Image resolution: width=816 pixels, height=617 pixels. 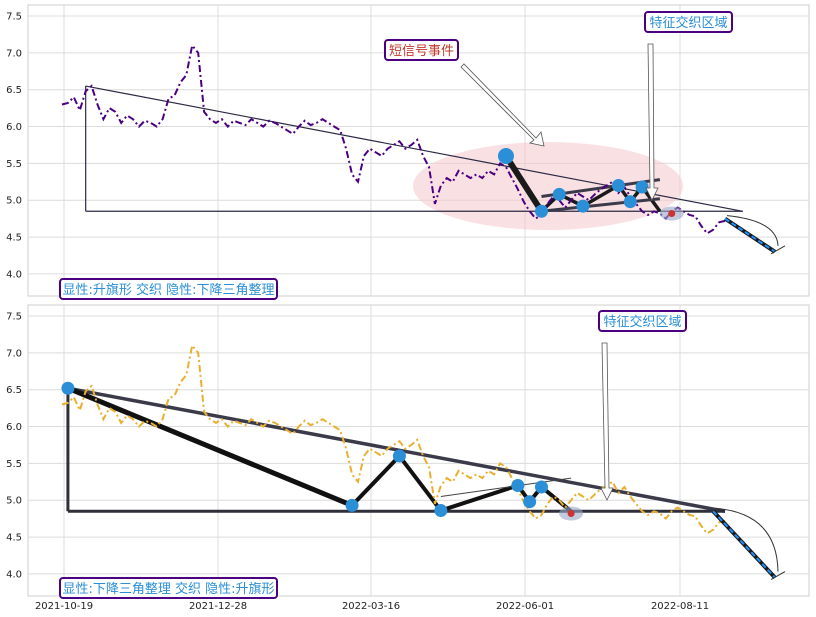 I want to click on bottom-legend-text: 显性:下降三角整理 交织 隐性:升旗形, so click(x=168, y=589).